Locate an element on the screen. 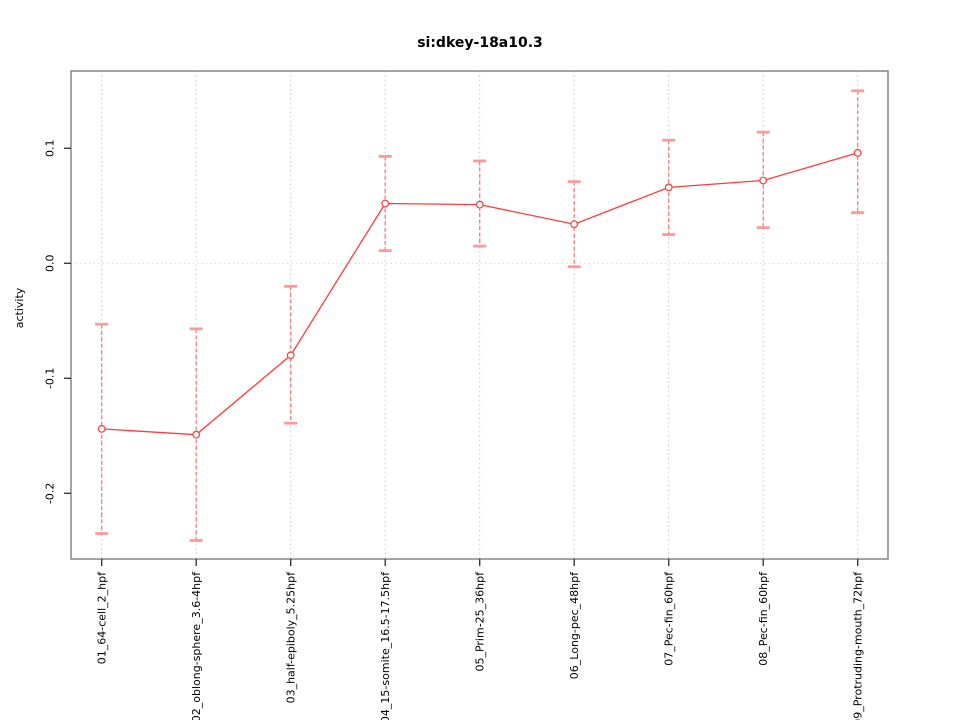 The height and width of the screenshot is (720, 960). x-tick-label: 02_oblong-sphere_3.6-4hpf is located at coordinates (196, 645).